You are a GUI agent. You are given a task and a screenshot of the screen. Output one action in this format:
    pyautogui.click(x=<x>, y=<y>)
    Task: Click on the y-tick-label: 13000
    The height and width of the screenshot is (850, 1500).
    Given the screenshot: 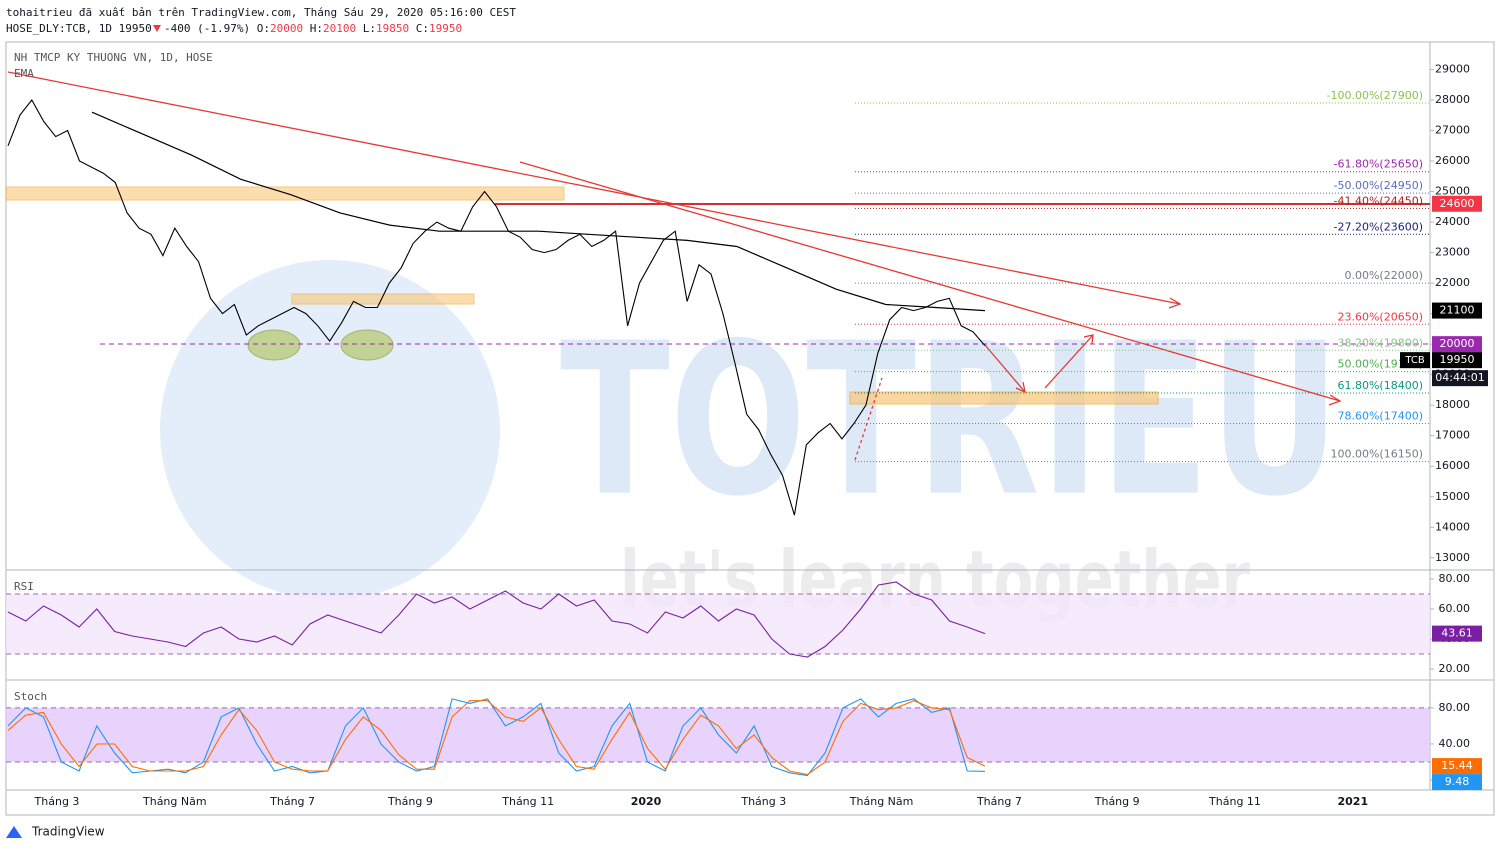 What is the action you would take?
    pyautogui.click(x=1452, y=557)
    